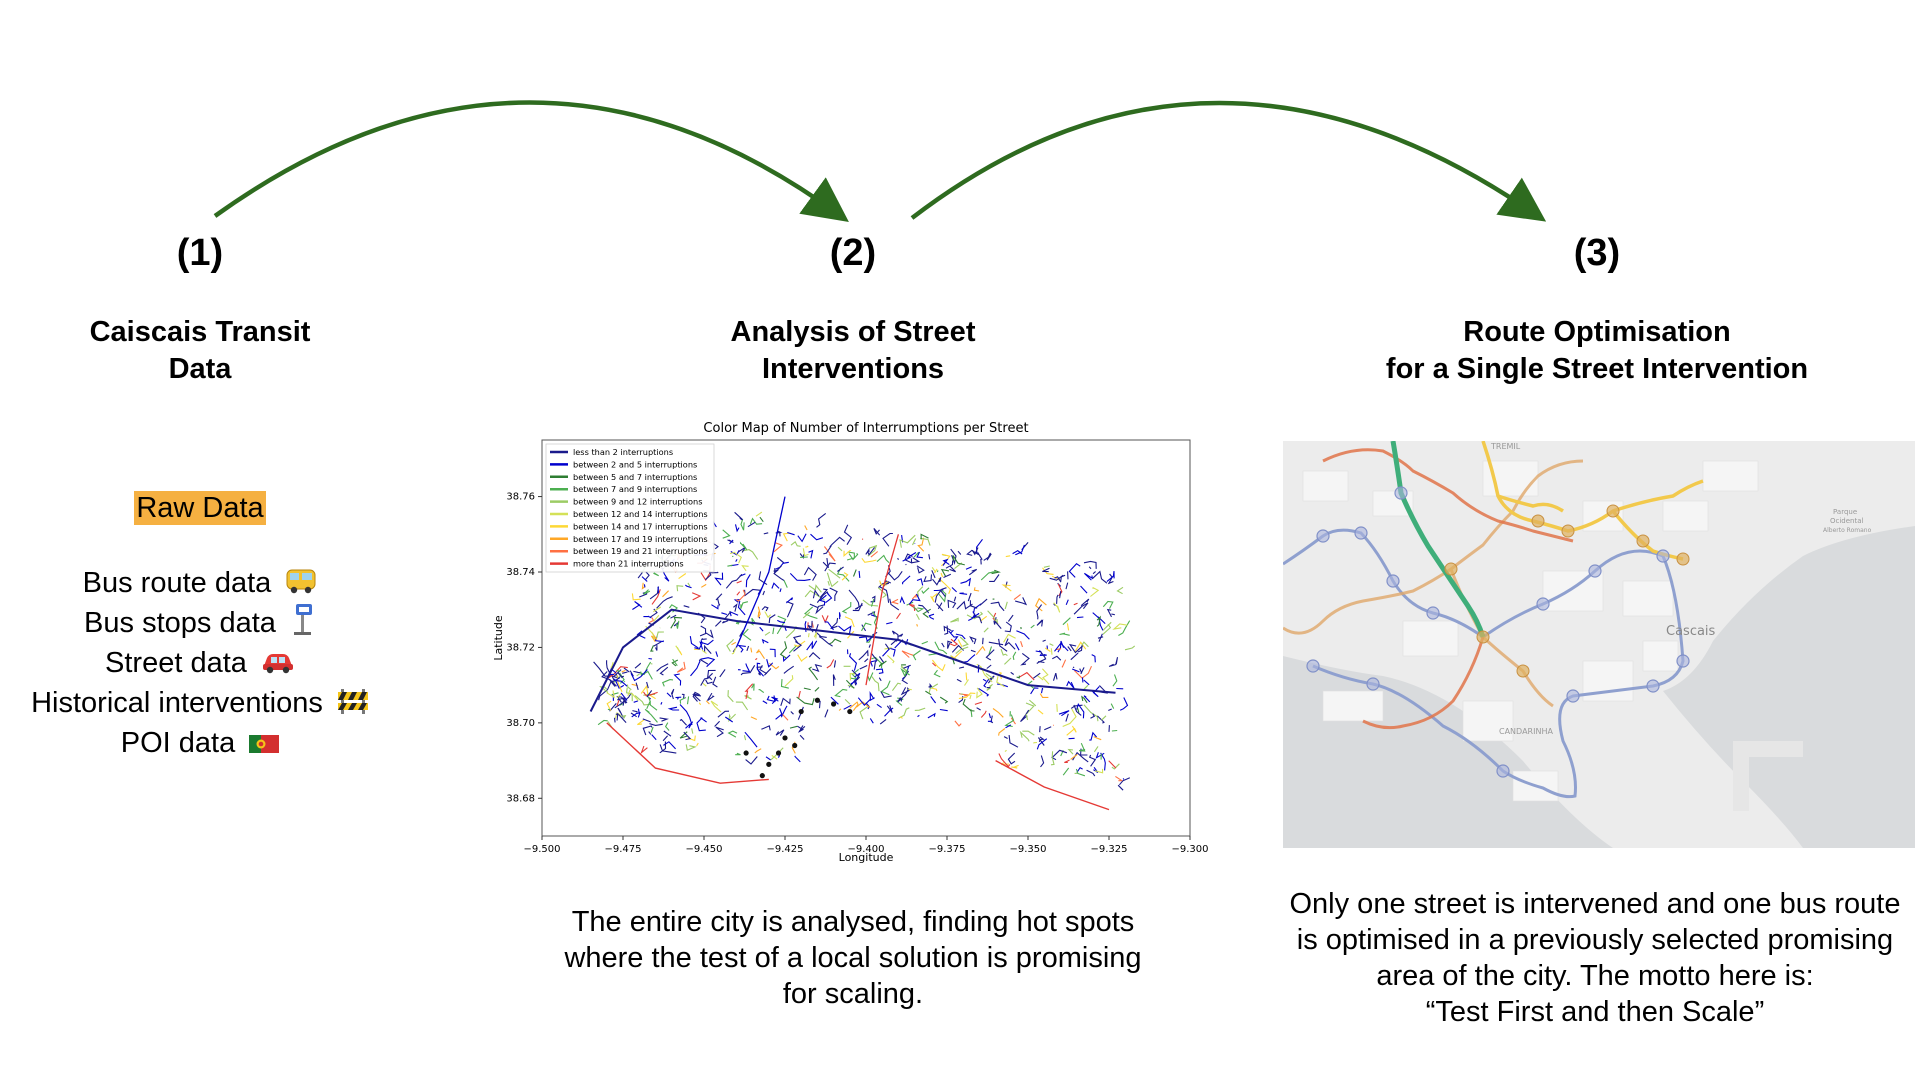 This screenshot has width=1920, height=1080. What do you see at coordinates (531, 161) in the screenshot?
I see `arrow-step1-to-step2` at bounding box center [531, 161].